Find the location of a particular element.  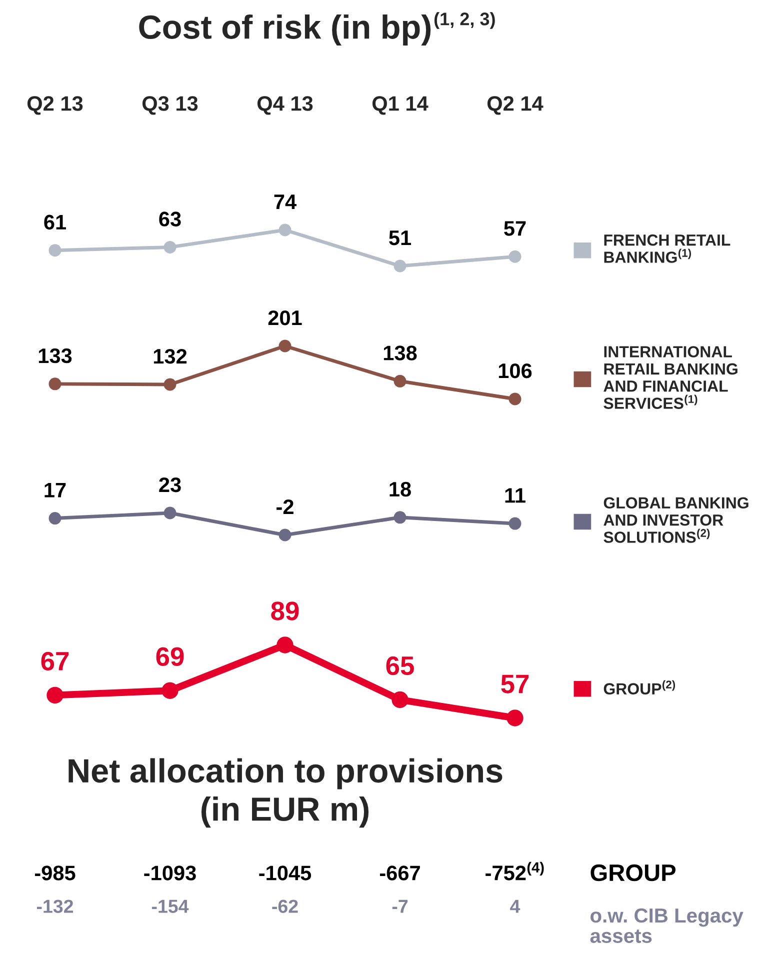

data-label: 11 is located at coordinates (515, 495).